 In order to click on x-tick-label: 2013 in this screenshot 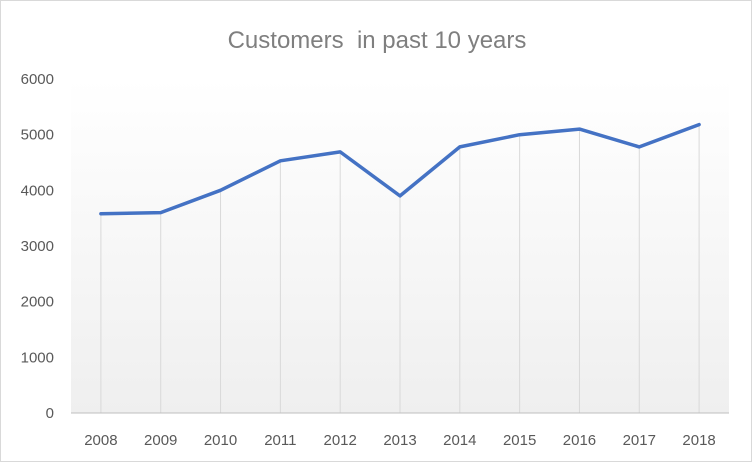, I will do `click(399, 440)`.